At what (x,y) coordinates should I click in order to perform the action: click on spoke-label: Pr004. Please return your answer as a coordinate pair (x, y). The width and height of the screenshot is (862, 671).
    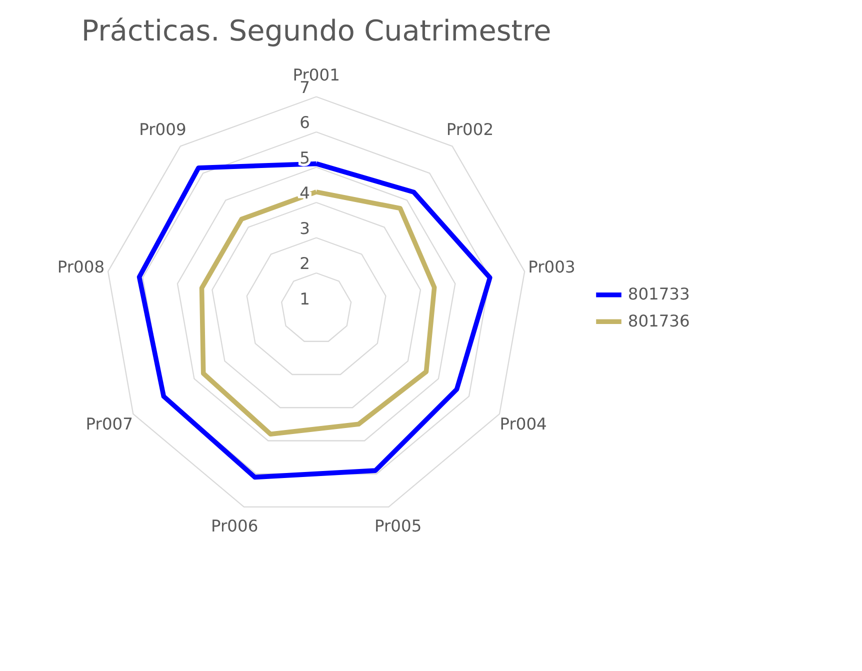
    Looking at the image, I should click on (523, 424).